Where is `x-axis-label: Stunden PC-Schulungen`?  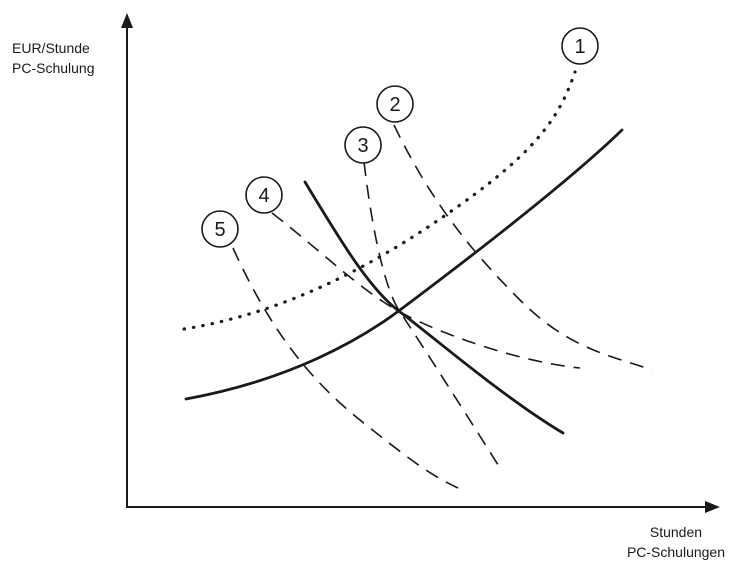 x-axis-label: Stunden PC-Schulungen is located at coordinates (676, 542).